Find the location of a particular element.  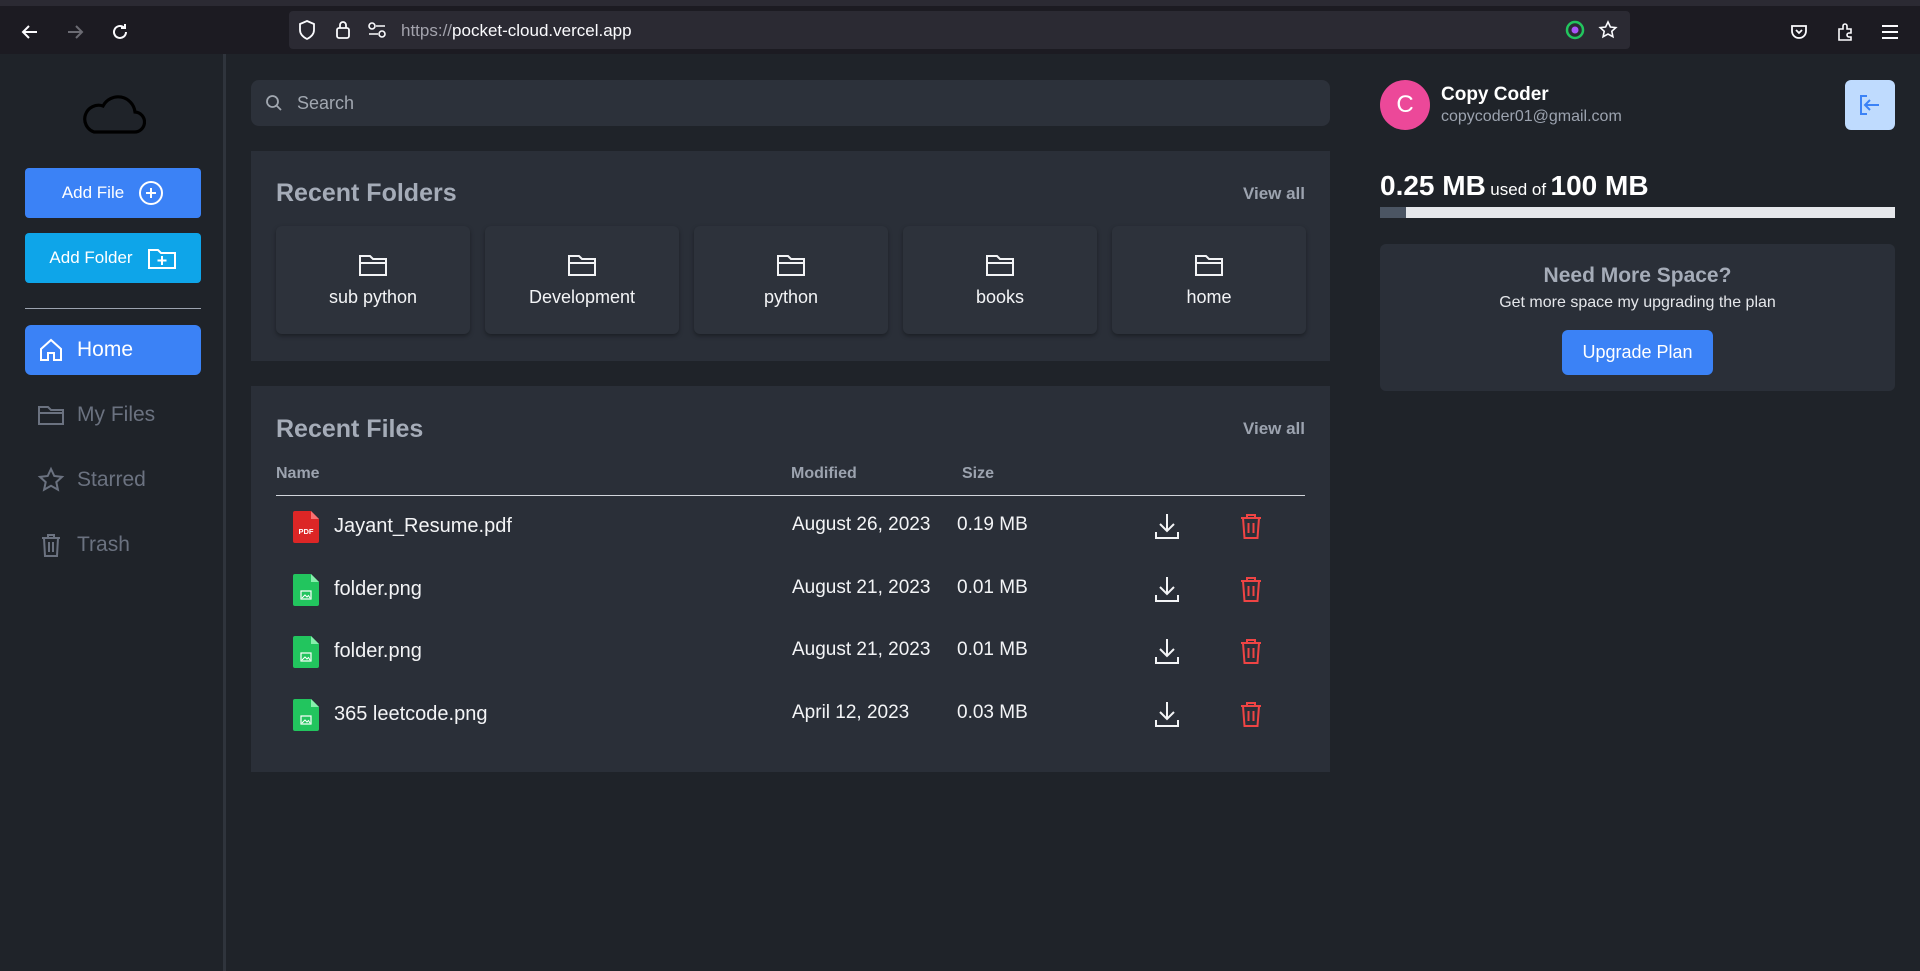

folder-plus-icon is located at coordinates (161, 259).